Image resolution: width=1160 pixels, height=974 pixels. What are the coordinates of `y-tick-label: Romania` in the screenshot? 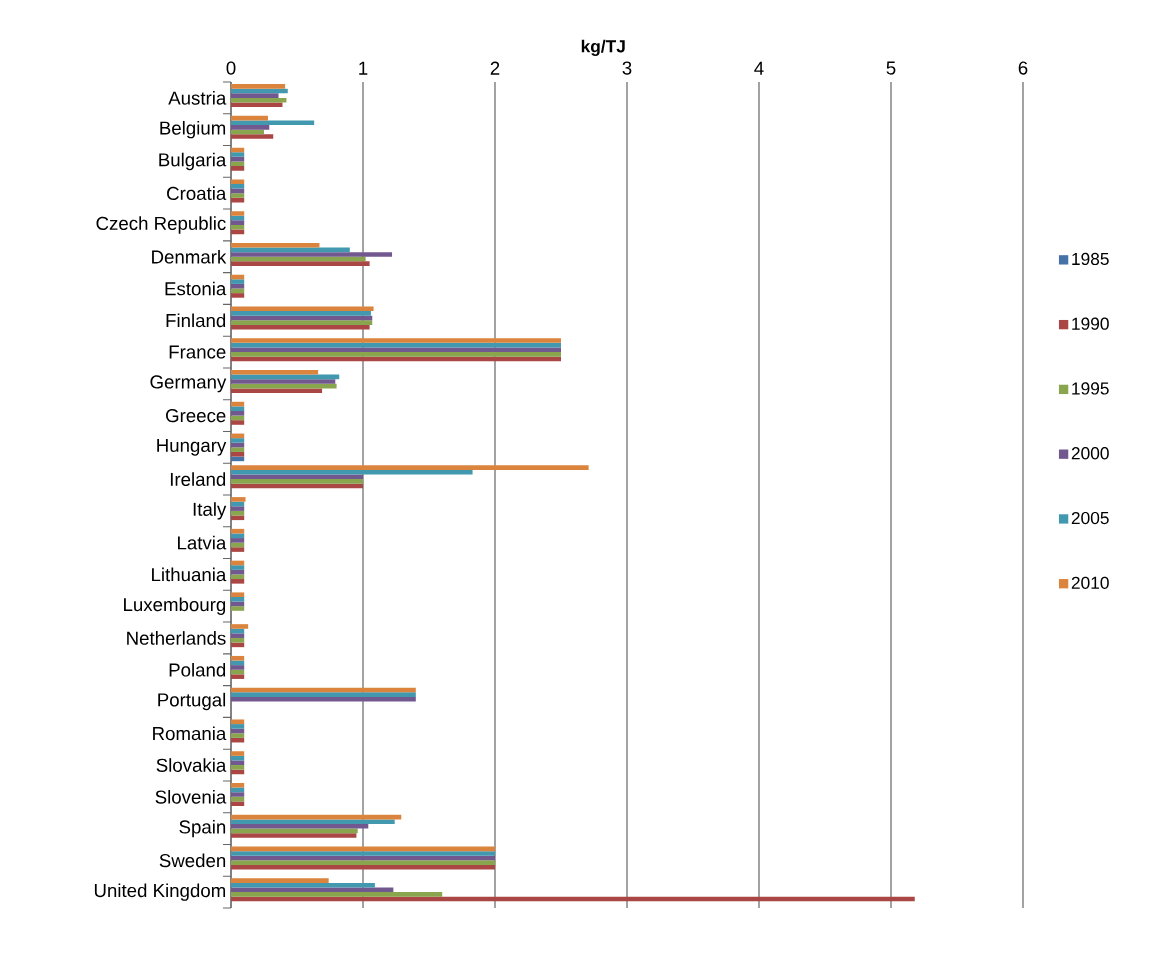 It's located at (190, 733).